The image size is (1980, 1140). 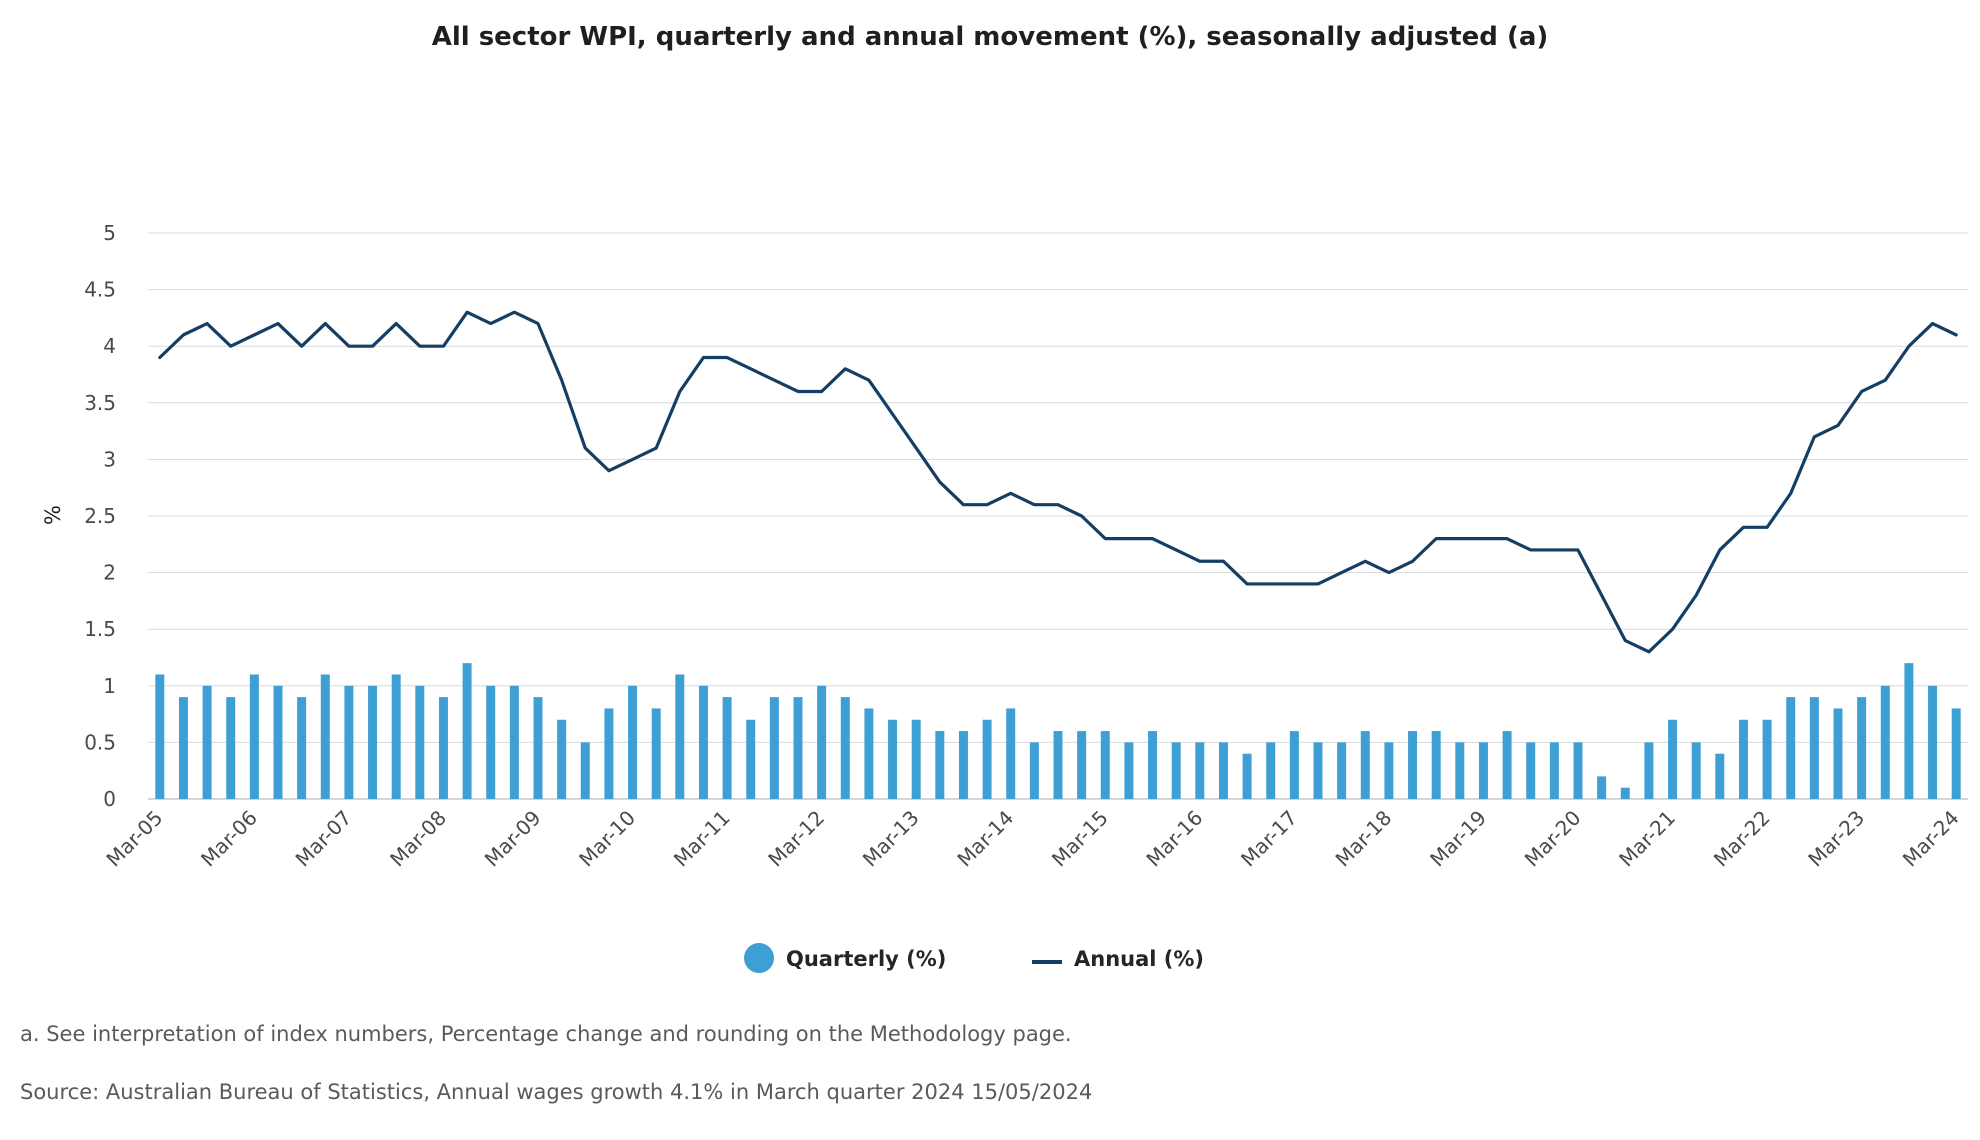 I want to click on x-tick-label: Mar-05, so click(x=135, y=839).